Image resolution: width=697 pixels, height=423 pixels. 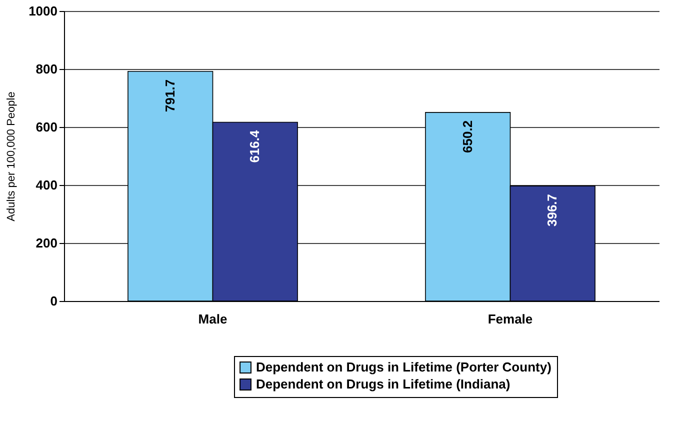 I want to click on data-label: 616.4, so click(x=254, y=146).